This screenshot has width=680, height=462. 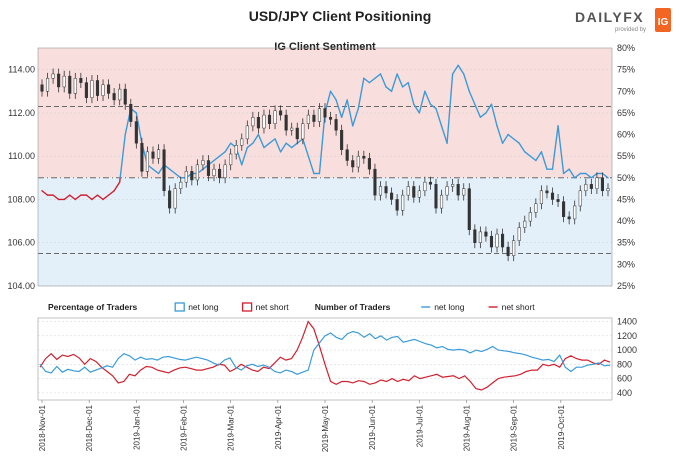 What do you see at coordinates (626, 70) in the screenshot?
I see `right-tick-label: 75%` at bounding box center [626, 70].